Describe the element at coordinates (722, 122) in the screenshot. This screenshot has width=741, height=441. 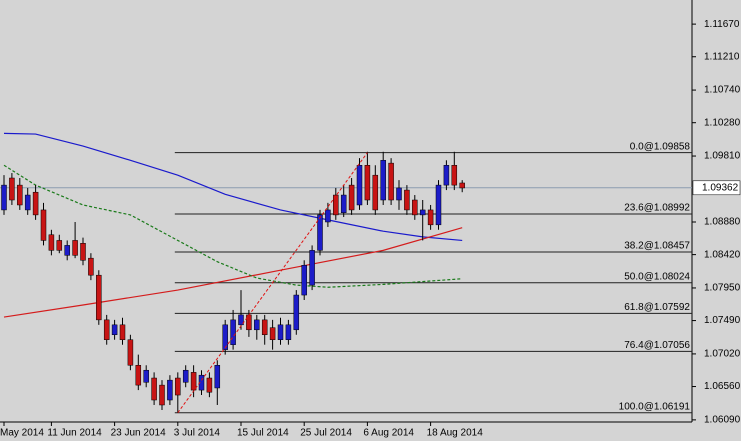
I see `y-tick-label: 1.10280` at that location.